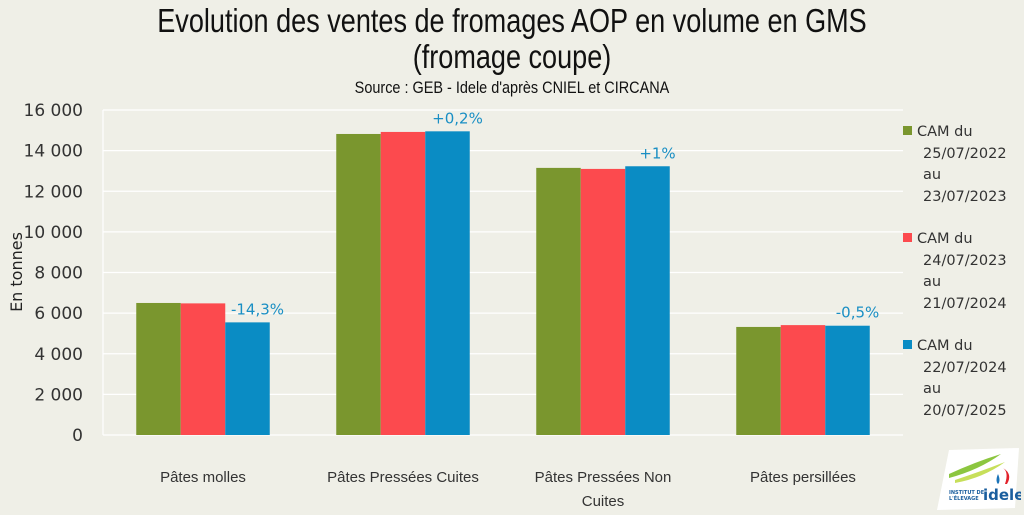  What do you see at coordinates (58, 274) in the screenshot?
I see `y-tick-label: 8 000` at bounding box center [58, 274].